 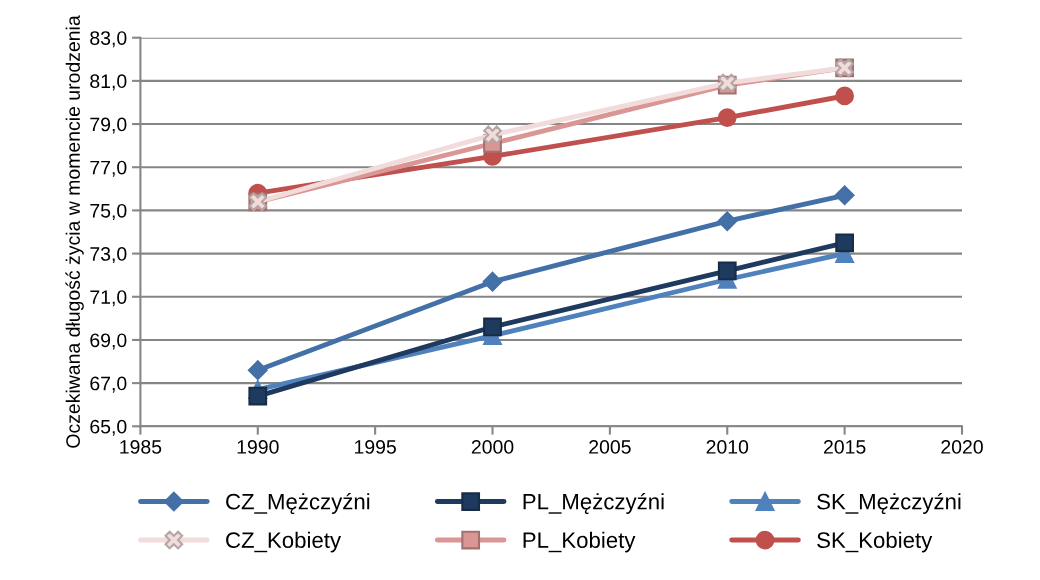 I want to click on y-tick-label: 79,0, so click(x=108, y=125).